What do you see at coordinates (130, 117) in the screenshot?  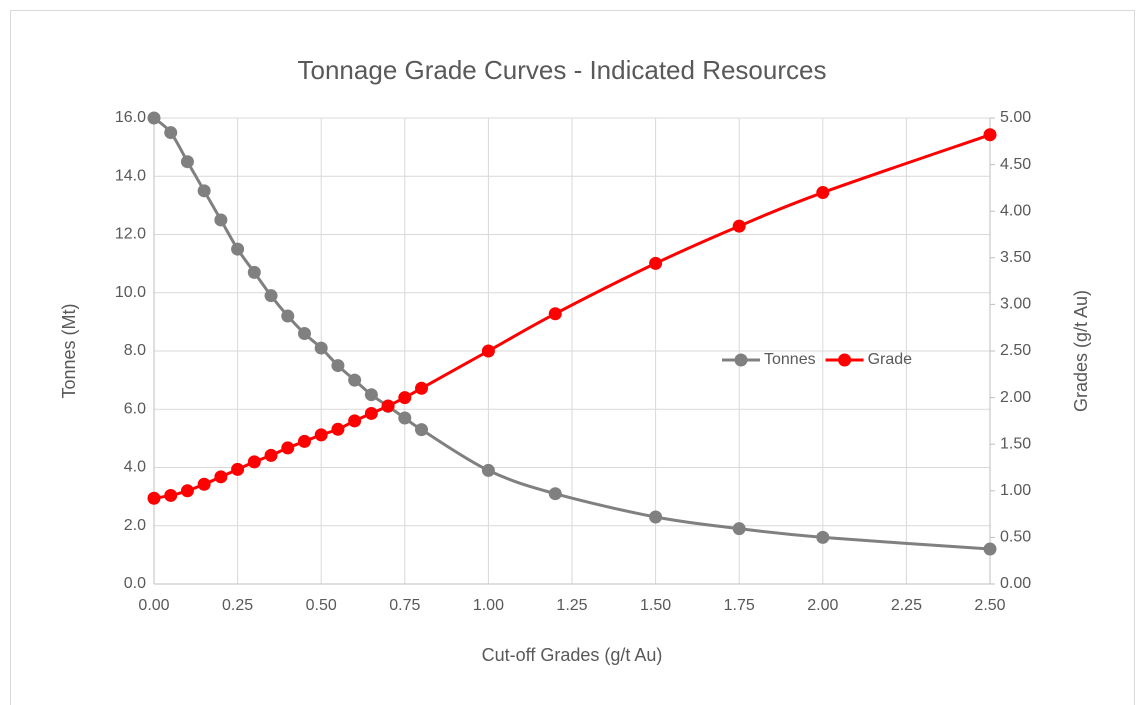 I see `y-tick-label: 16.0` at bounding box center [130, 117].